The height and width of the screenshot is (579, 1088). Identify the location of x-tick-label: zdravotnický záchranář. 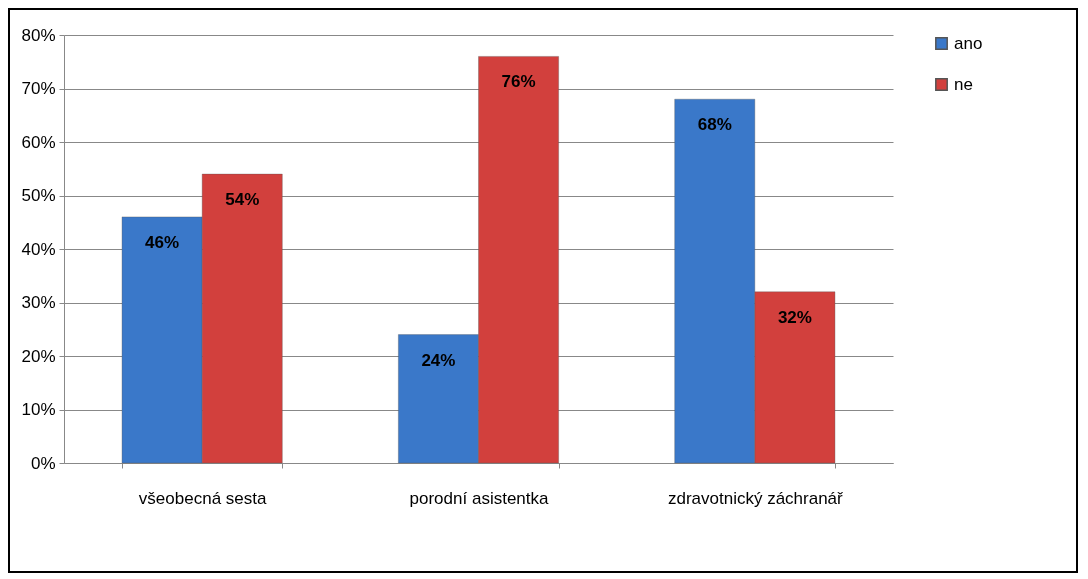
(755, 498).